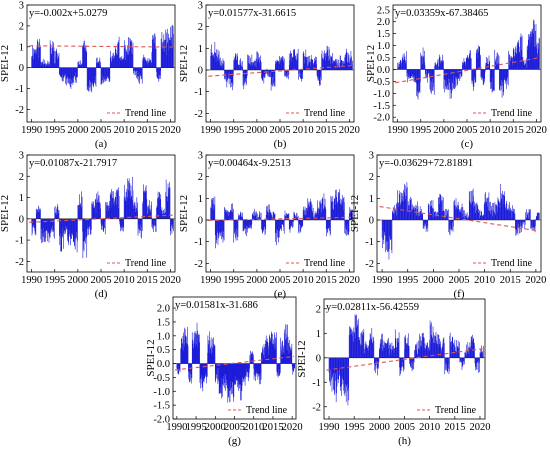 Image resolution: width=550 pixels, height=451 pixels. Describe the element at coordinates (281, 66) in the screenshot. I see `bar-series` at that location.